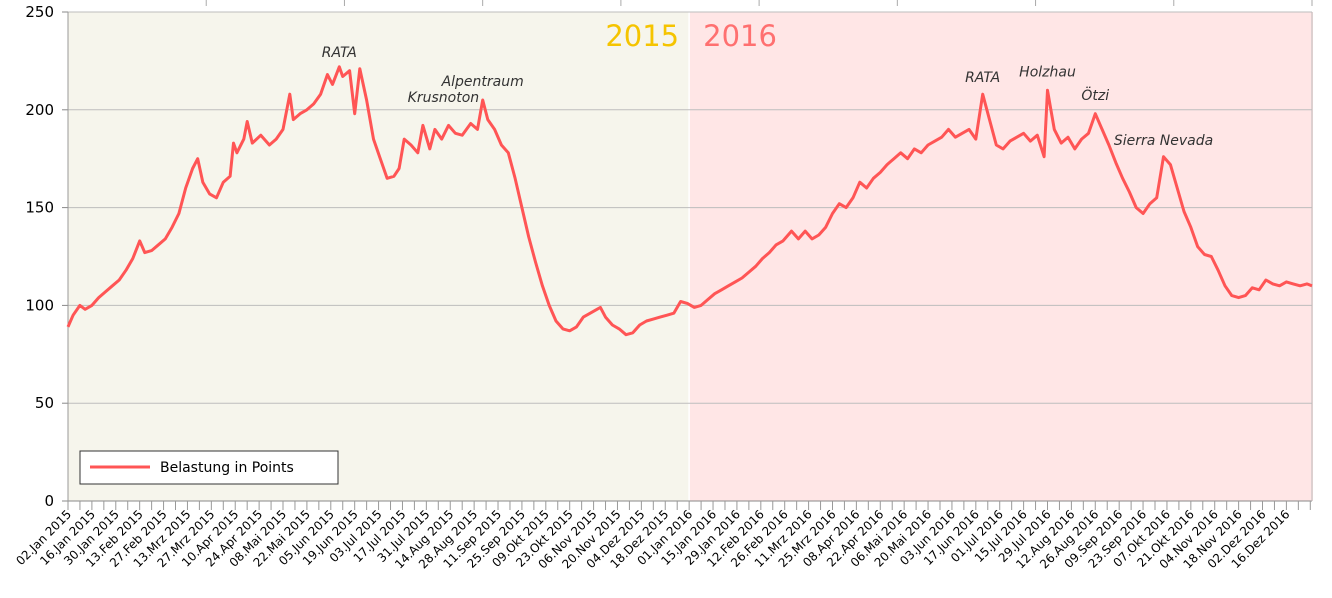  I want to click on legend: Belastung in Points, so click(209, 467).